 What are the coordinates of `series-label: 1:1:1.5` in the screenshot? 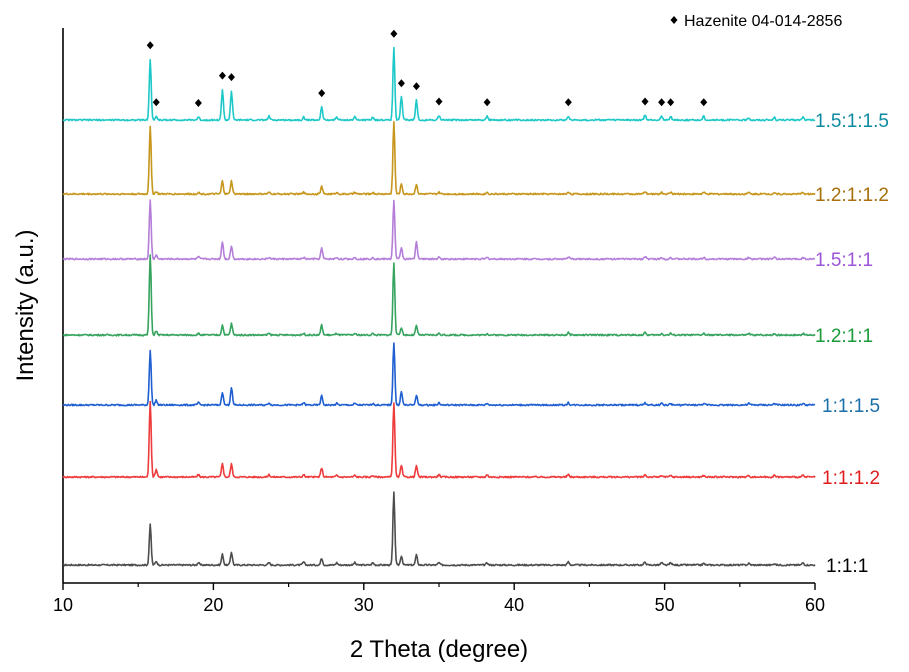 It's located at (851, 406).